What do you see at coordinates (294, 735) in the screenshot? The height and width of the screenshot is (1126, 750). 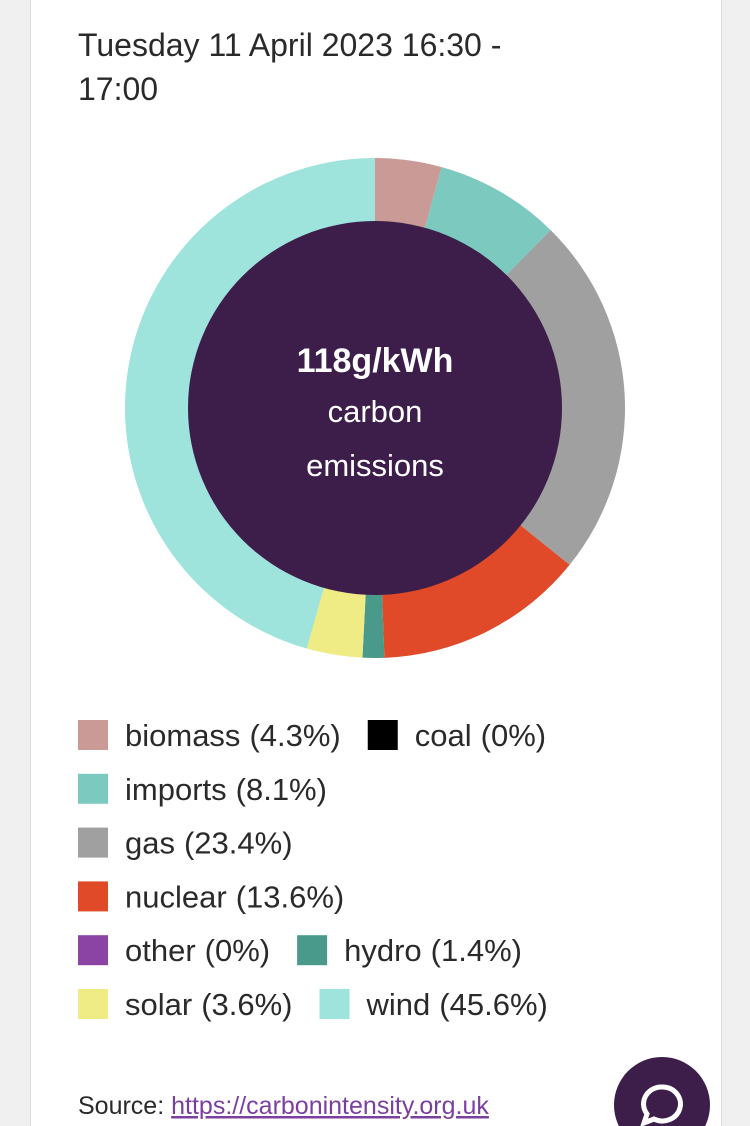 I see `legend-value: (4.3%)` at bounding box center [294, 735].